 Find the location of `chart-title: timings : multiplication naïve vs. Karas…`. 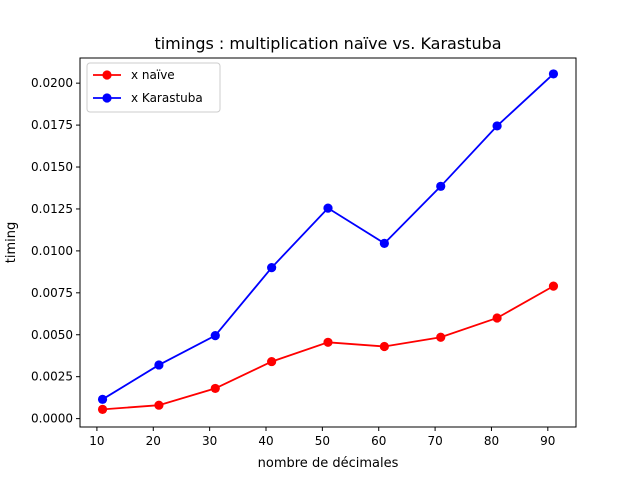

chart-title: timings : multiplication naïve vs. Karas… is located at coordinates (327, 43).